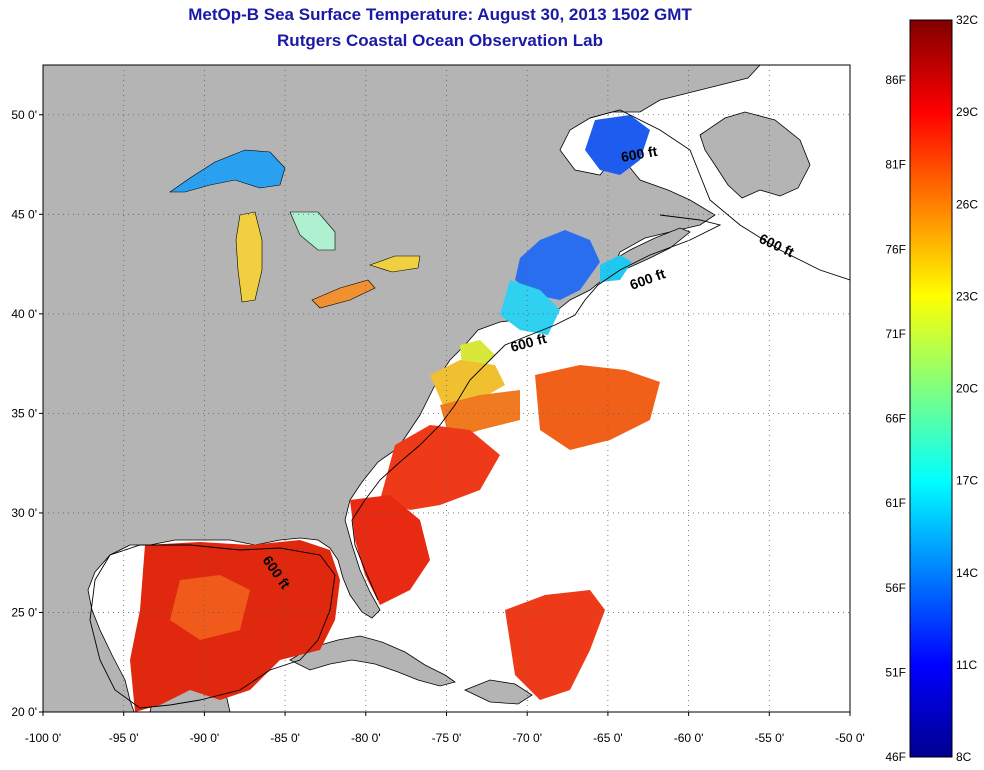 The image size is (984, 770). What do you see at coordinates (895, 80) in the screenshot?
I see `colorbar-fahrenheit-label: 86F` at bounding box center [895, 80].